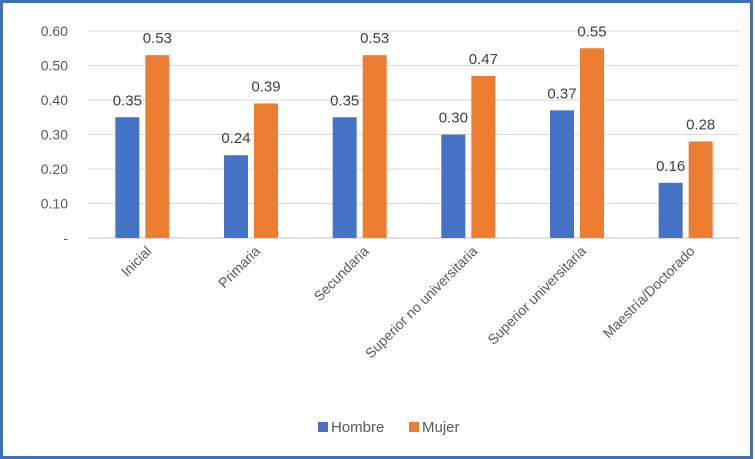 The width and height of the screenshot is (755, 459). What do you see at coordinates (649, 292) in the screenshot?
I see `category-label: Maestría/Doctorado` at bounding box center [649, 292].